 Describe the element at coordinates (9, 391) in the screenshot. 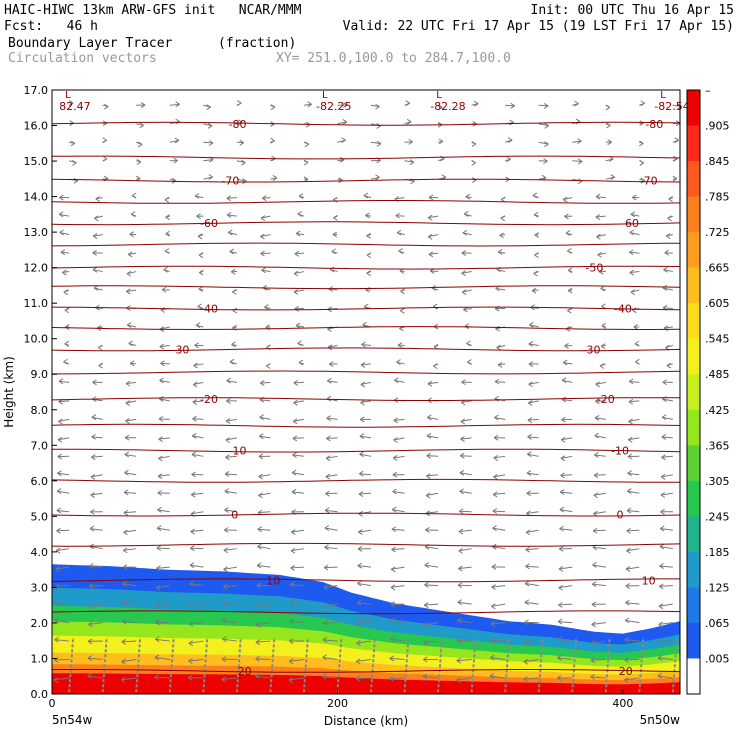

I see `y-axis-label: Height (km)` at that location.